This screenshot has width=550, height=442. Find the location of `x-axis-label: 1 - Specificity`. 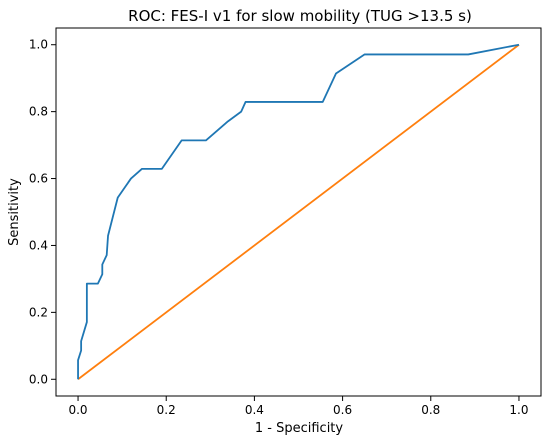

x-axis-label: 1 - Specificity is located at coordinates (299, 428).